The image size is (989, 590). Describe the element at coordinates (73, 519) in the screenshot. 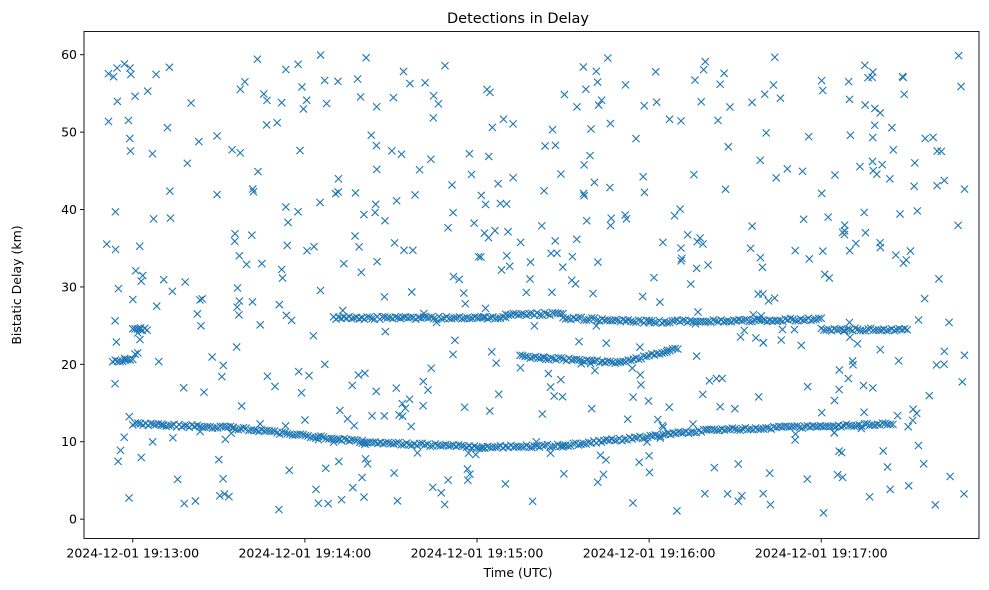

I see `y-tick-label: 0` at that location.